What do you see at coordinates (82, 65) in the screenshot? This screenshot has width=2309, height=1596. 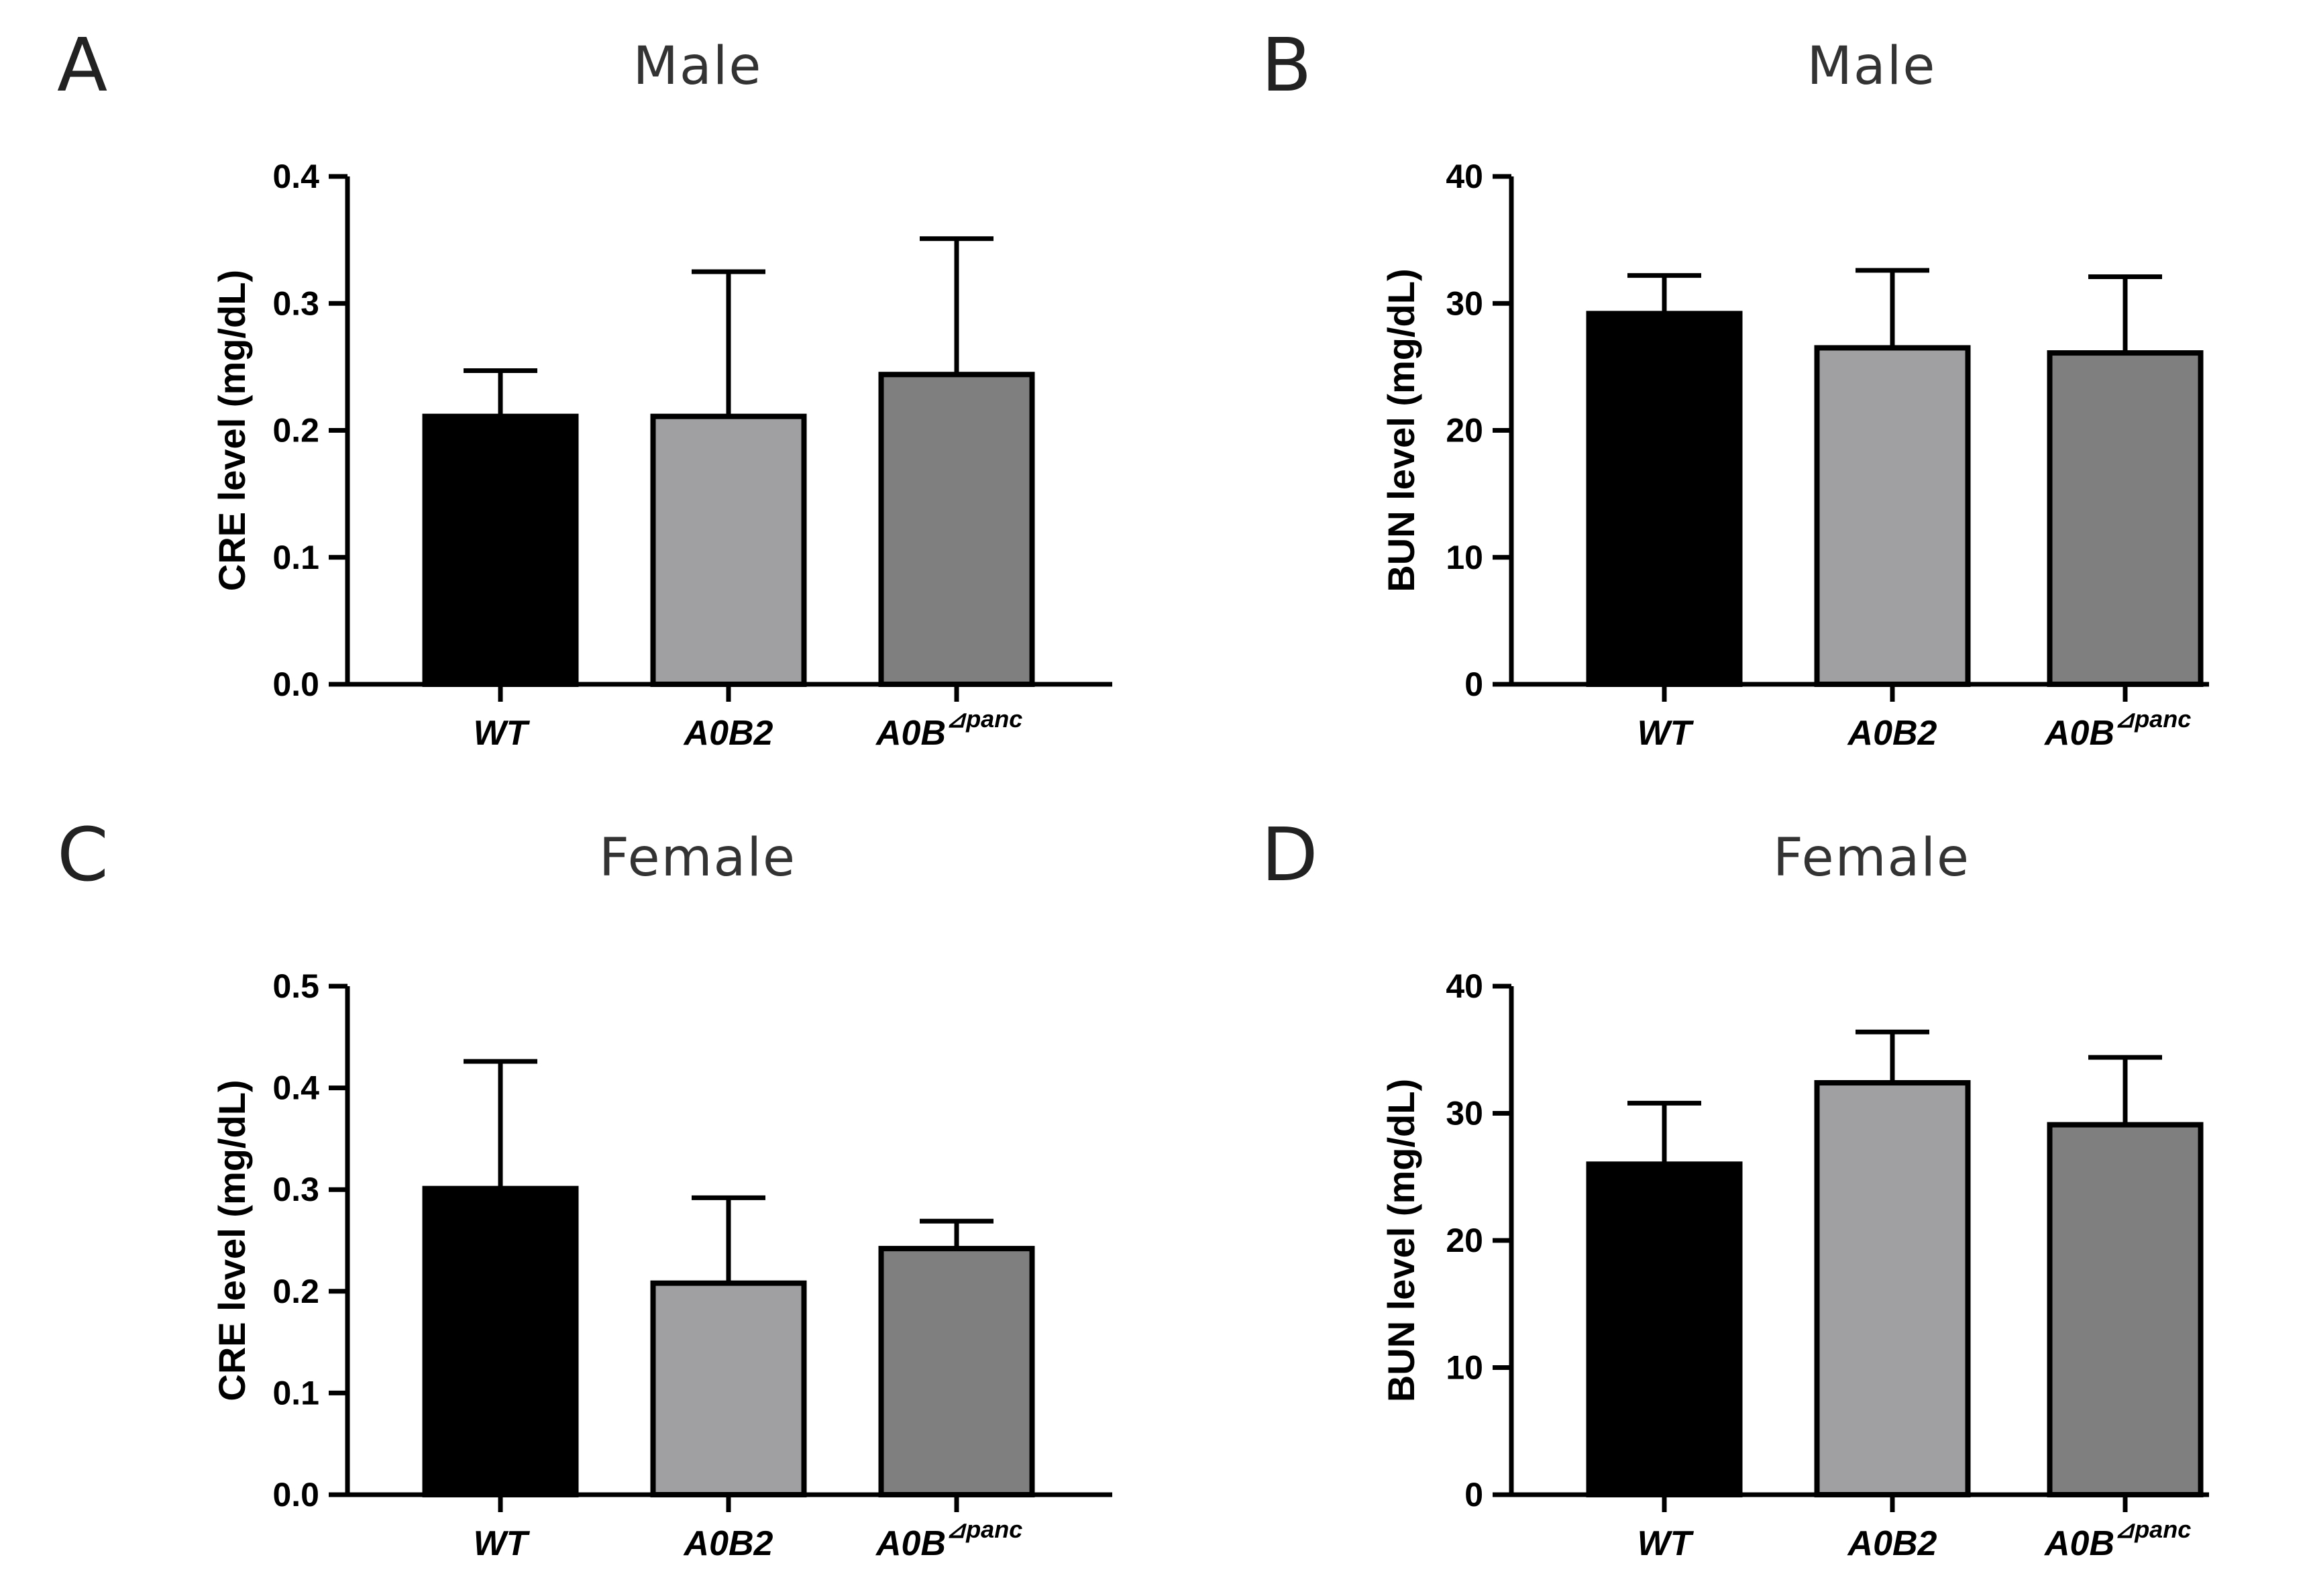 I see `panel-letter: A` at bounding box center [82, 65].